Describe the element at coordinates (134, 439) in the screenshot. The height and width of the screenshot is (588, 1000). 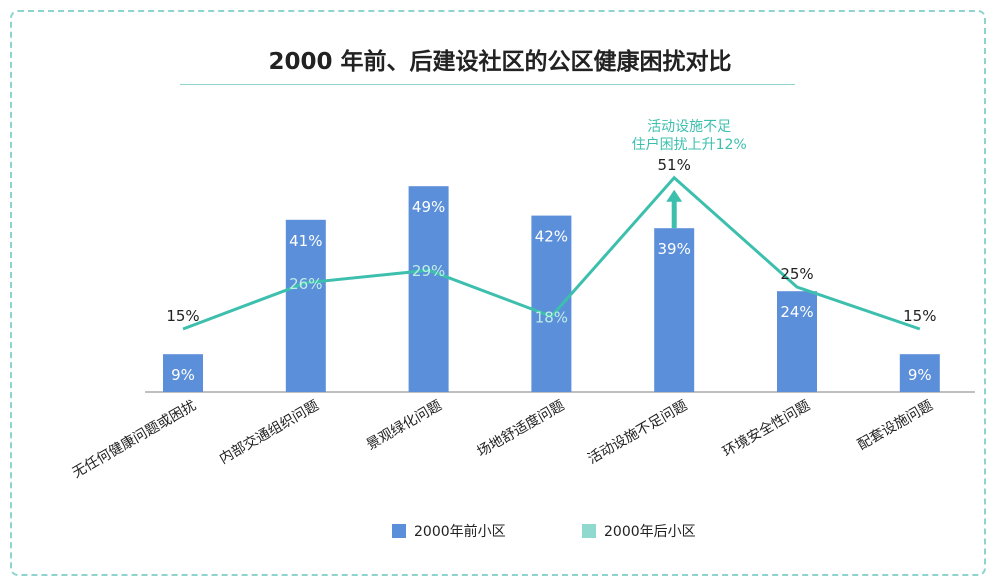
I see `category-label: 无任何健康问题或困扰` at that location.